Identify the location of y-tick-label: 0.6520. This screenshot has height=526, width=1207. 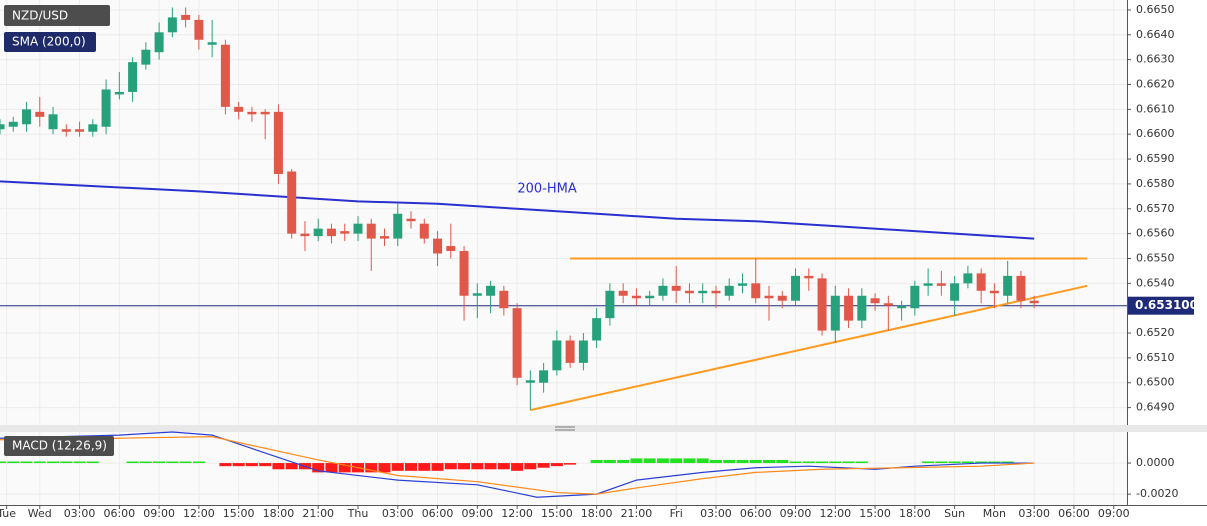
(1155, 332).